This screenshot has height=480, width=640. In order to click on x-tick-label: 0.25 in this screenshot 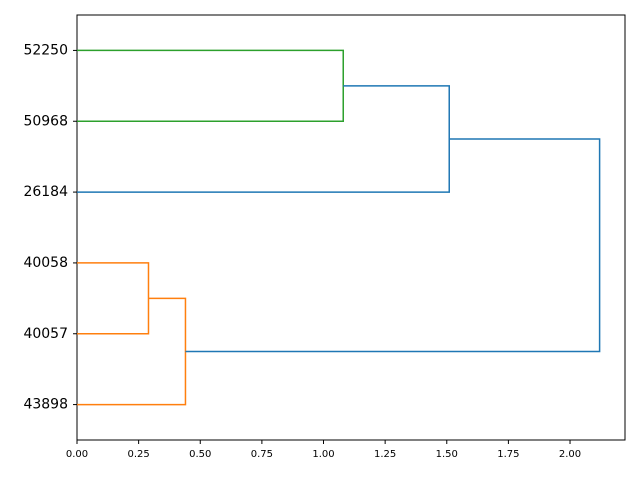, I will do `click(138, 454)`.